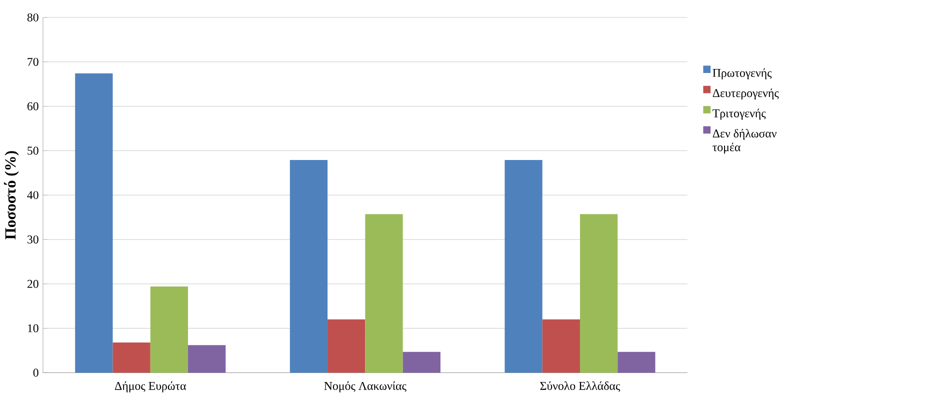  Describe the element at coordinates (150, 386) in the screenshot. I see `x-tick-label: Δήμος Ευρώτα` at that location.